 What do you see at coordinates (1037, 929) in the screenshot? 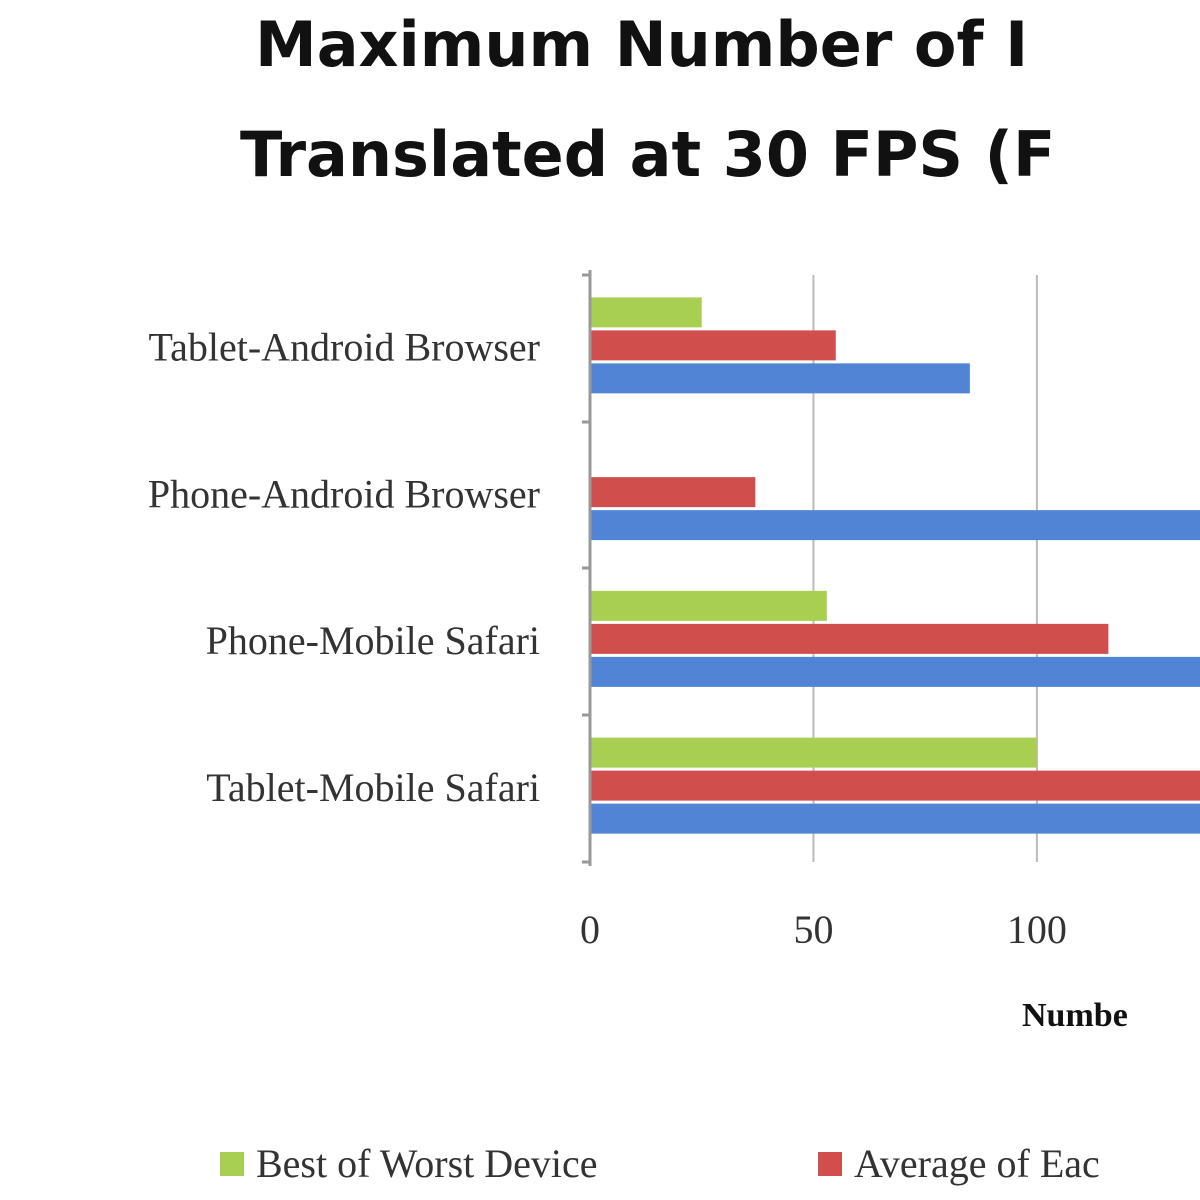
I see `x-tick-label: 100` at bounding box center [1037, 929].